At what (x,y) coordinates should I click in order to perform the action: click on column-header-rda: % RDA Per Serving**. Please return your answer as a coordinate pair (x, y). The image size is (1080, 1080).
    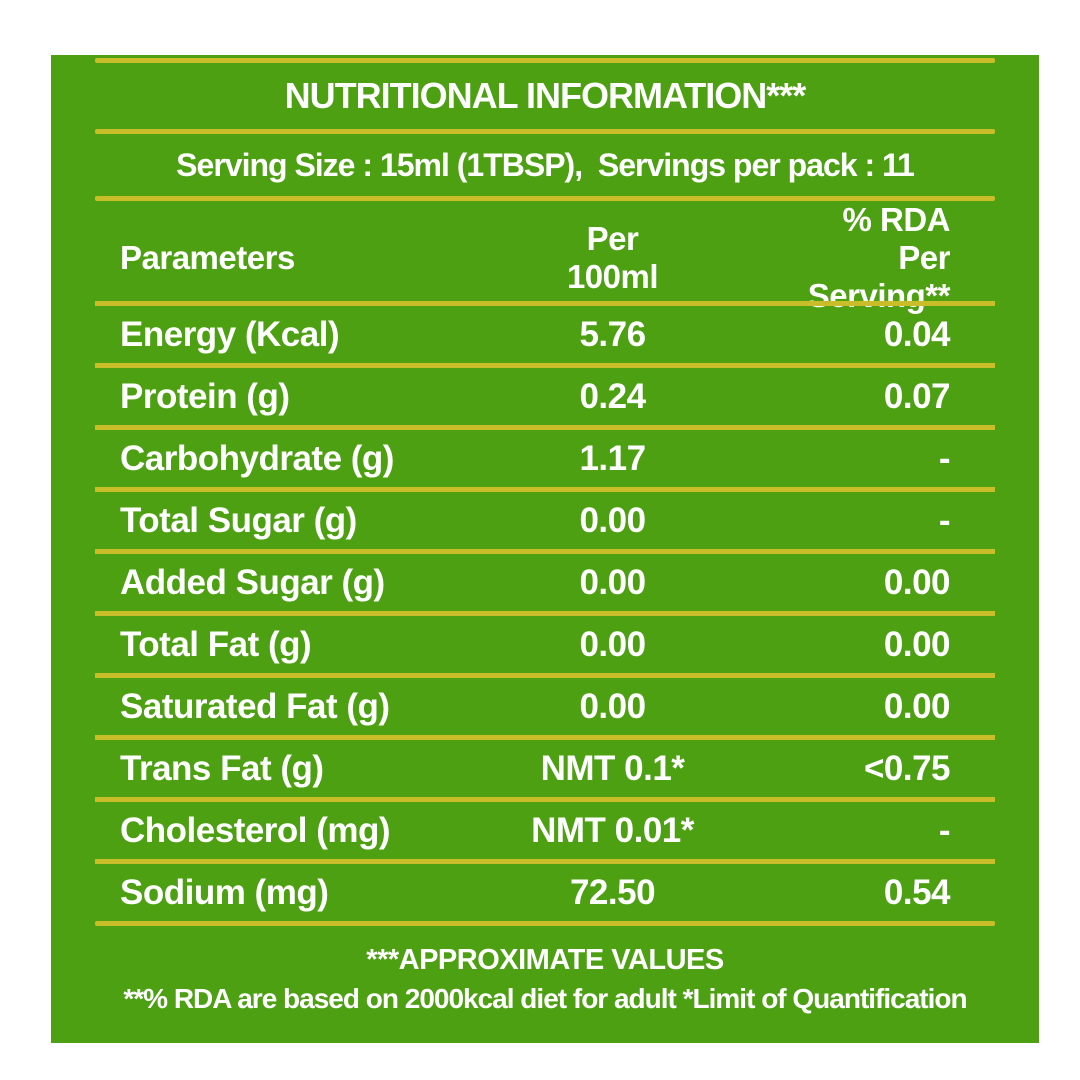
    Looking at the image, I should click on (873, 258).